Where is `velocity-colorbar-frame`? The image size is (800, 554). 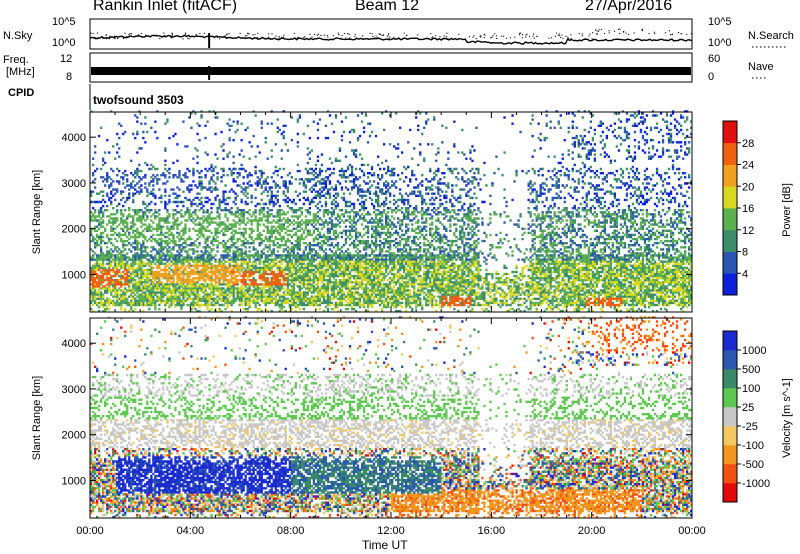 velocity-colorbar-frame is located at coordinates (730, 416).